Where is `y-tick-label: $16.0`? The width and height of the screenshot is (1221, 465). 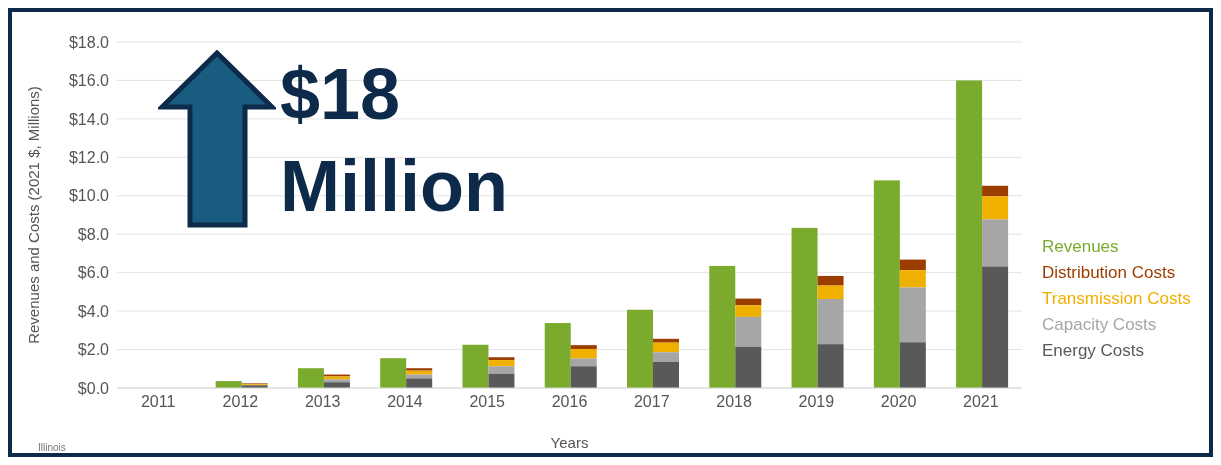
y-tick-label: $16.0 is located at coordinates (89, 81).